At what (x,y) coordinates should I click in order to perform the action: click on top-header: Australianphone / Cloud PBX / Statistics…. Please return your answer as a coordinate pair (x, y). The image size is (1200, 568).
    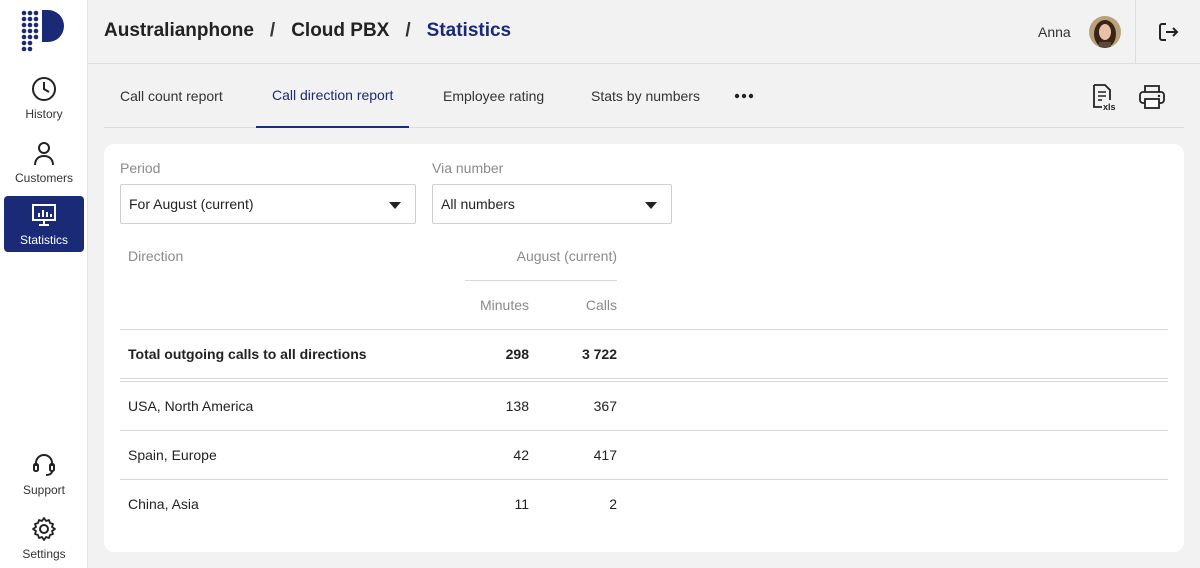
    Looking at the image, I should click on (644, 32).